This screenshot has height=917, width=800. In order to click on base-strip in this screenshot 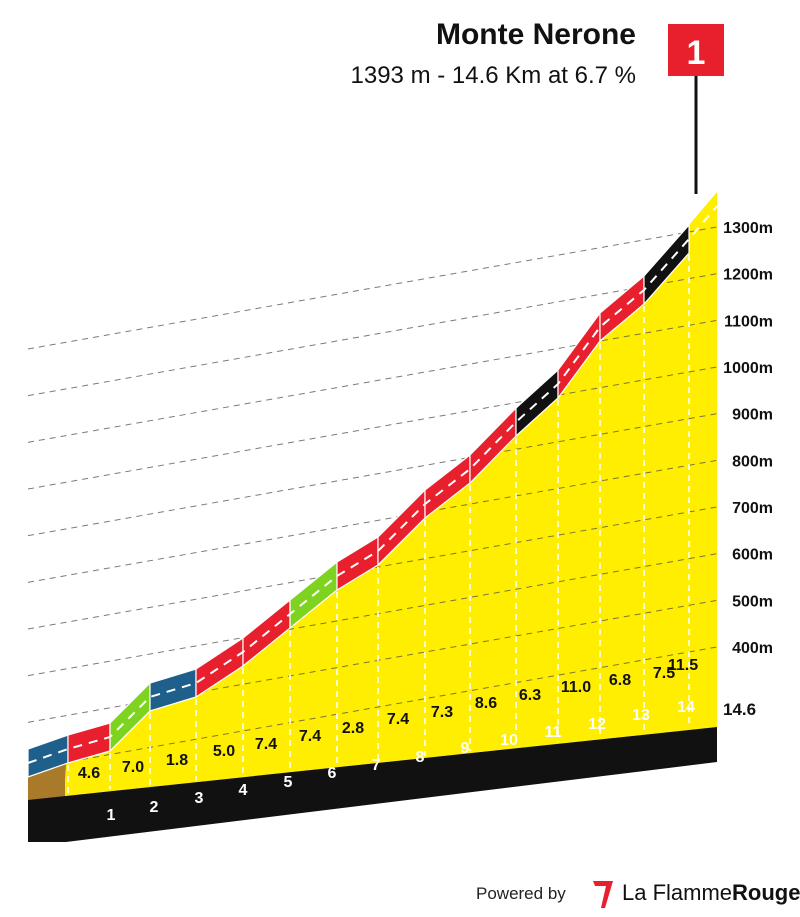, I will do `click(372, 784)`.